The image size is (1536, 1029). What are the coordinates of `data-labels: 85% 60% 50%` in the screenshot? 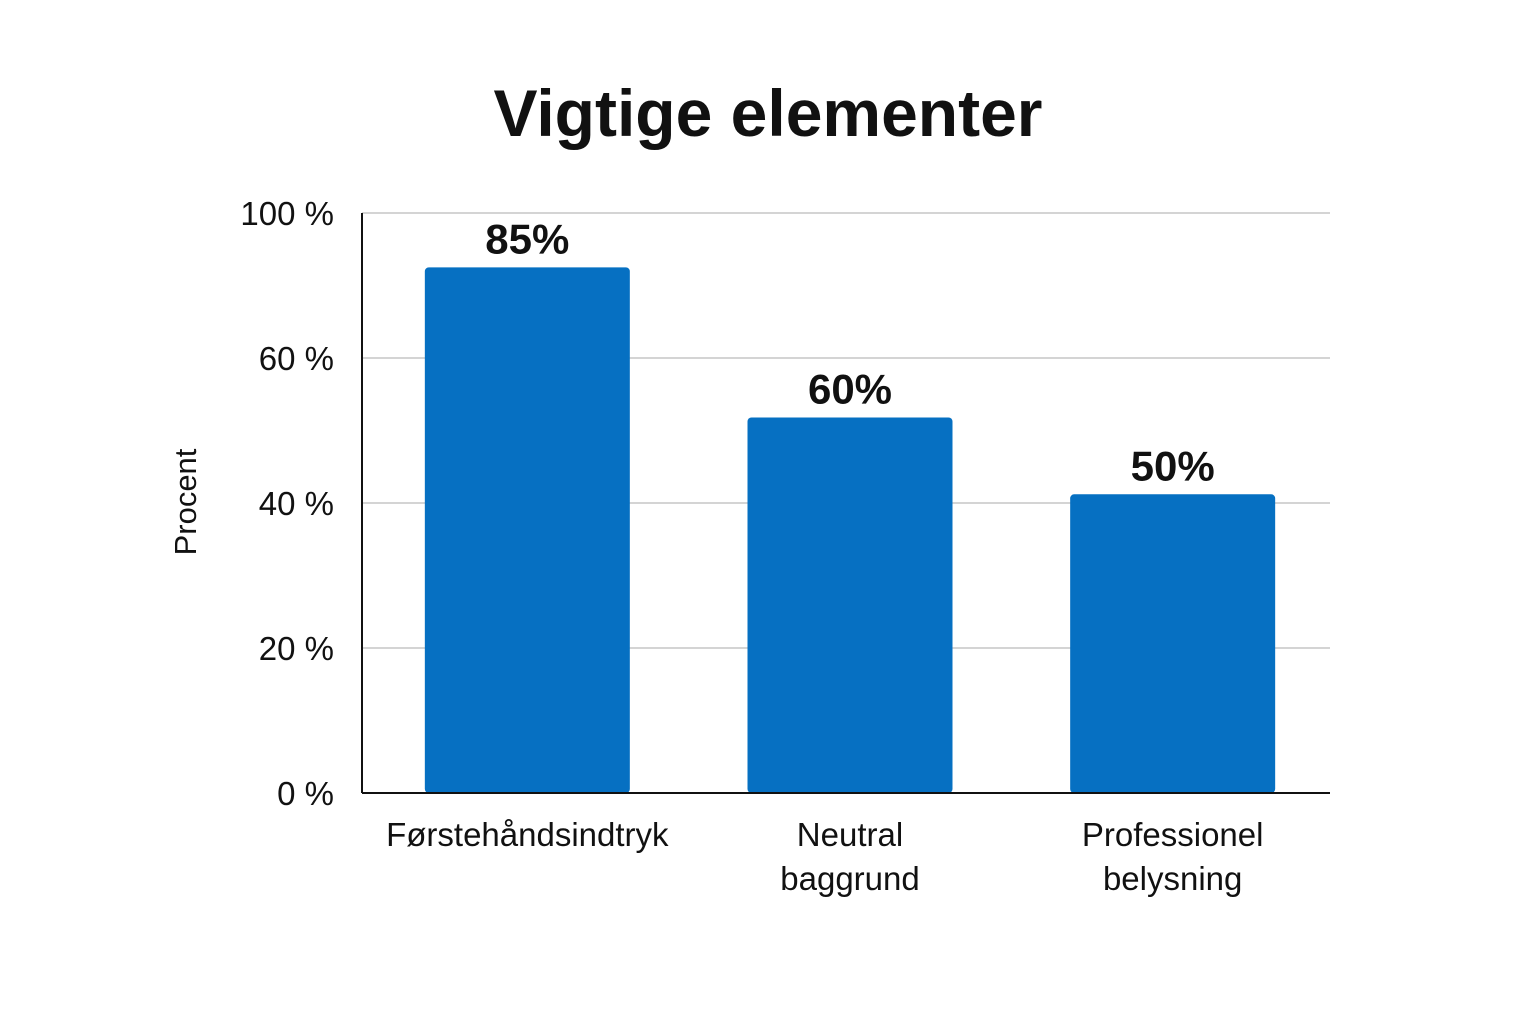 It's located at (849, 352).